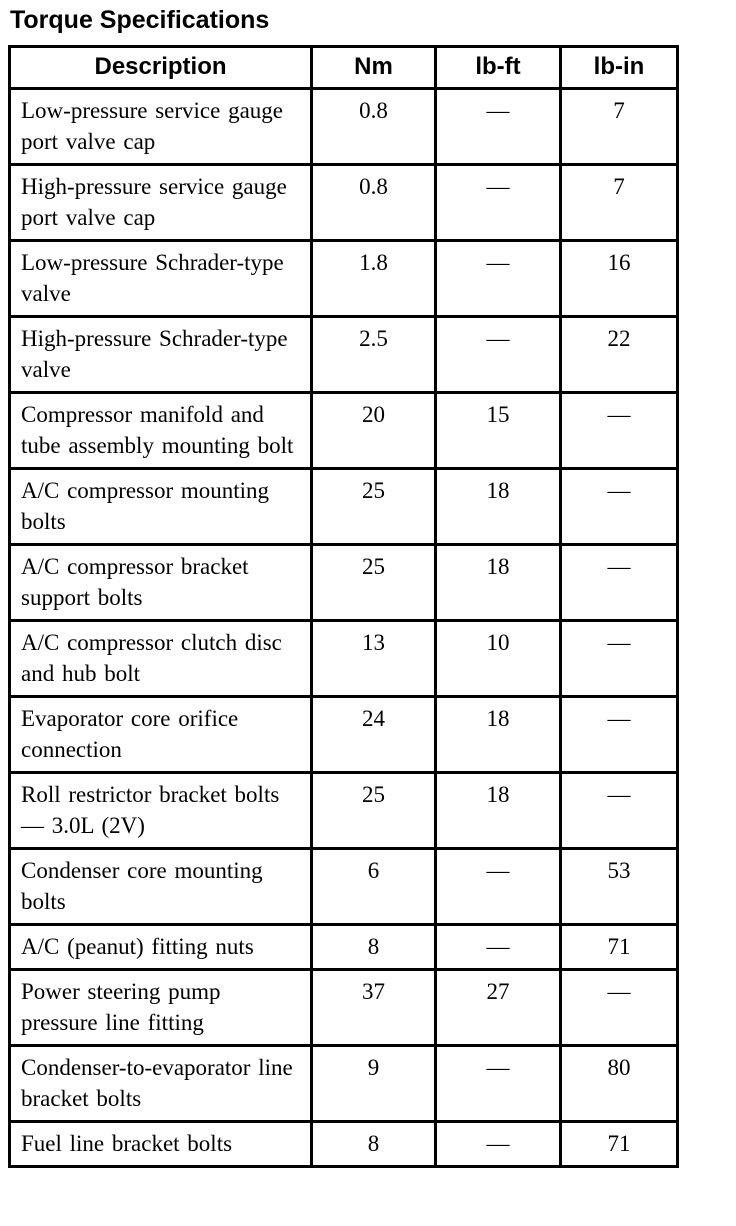  I want to click on cell-nm: 20, so click(373, 430).